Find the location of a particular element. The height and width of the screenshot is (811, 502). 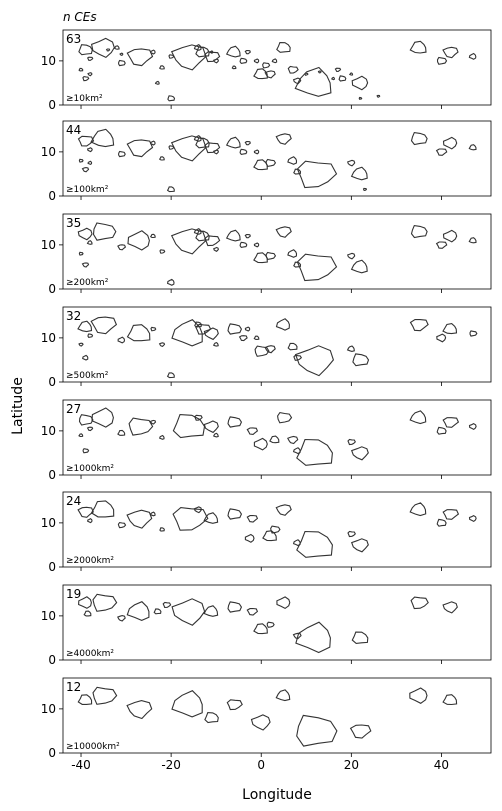

y-axis-label: Latitude is located at coordinates (18, 406).